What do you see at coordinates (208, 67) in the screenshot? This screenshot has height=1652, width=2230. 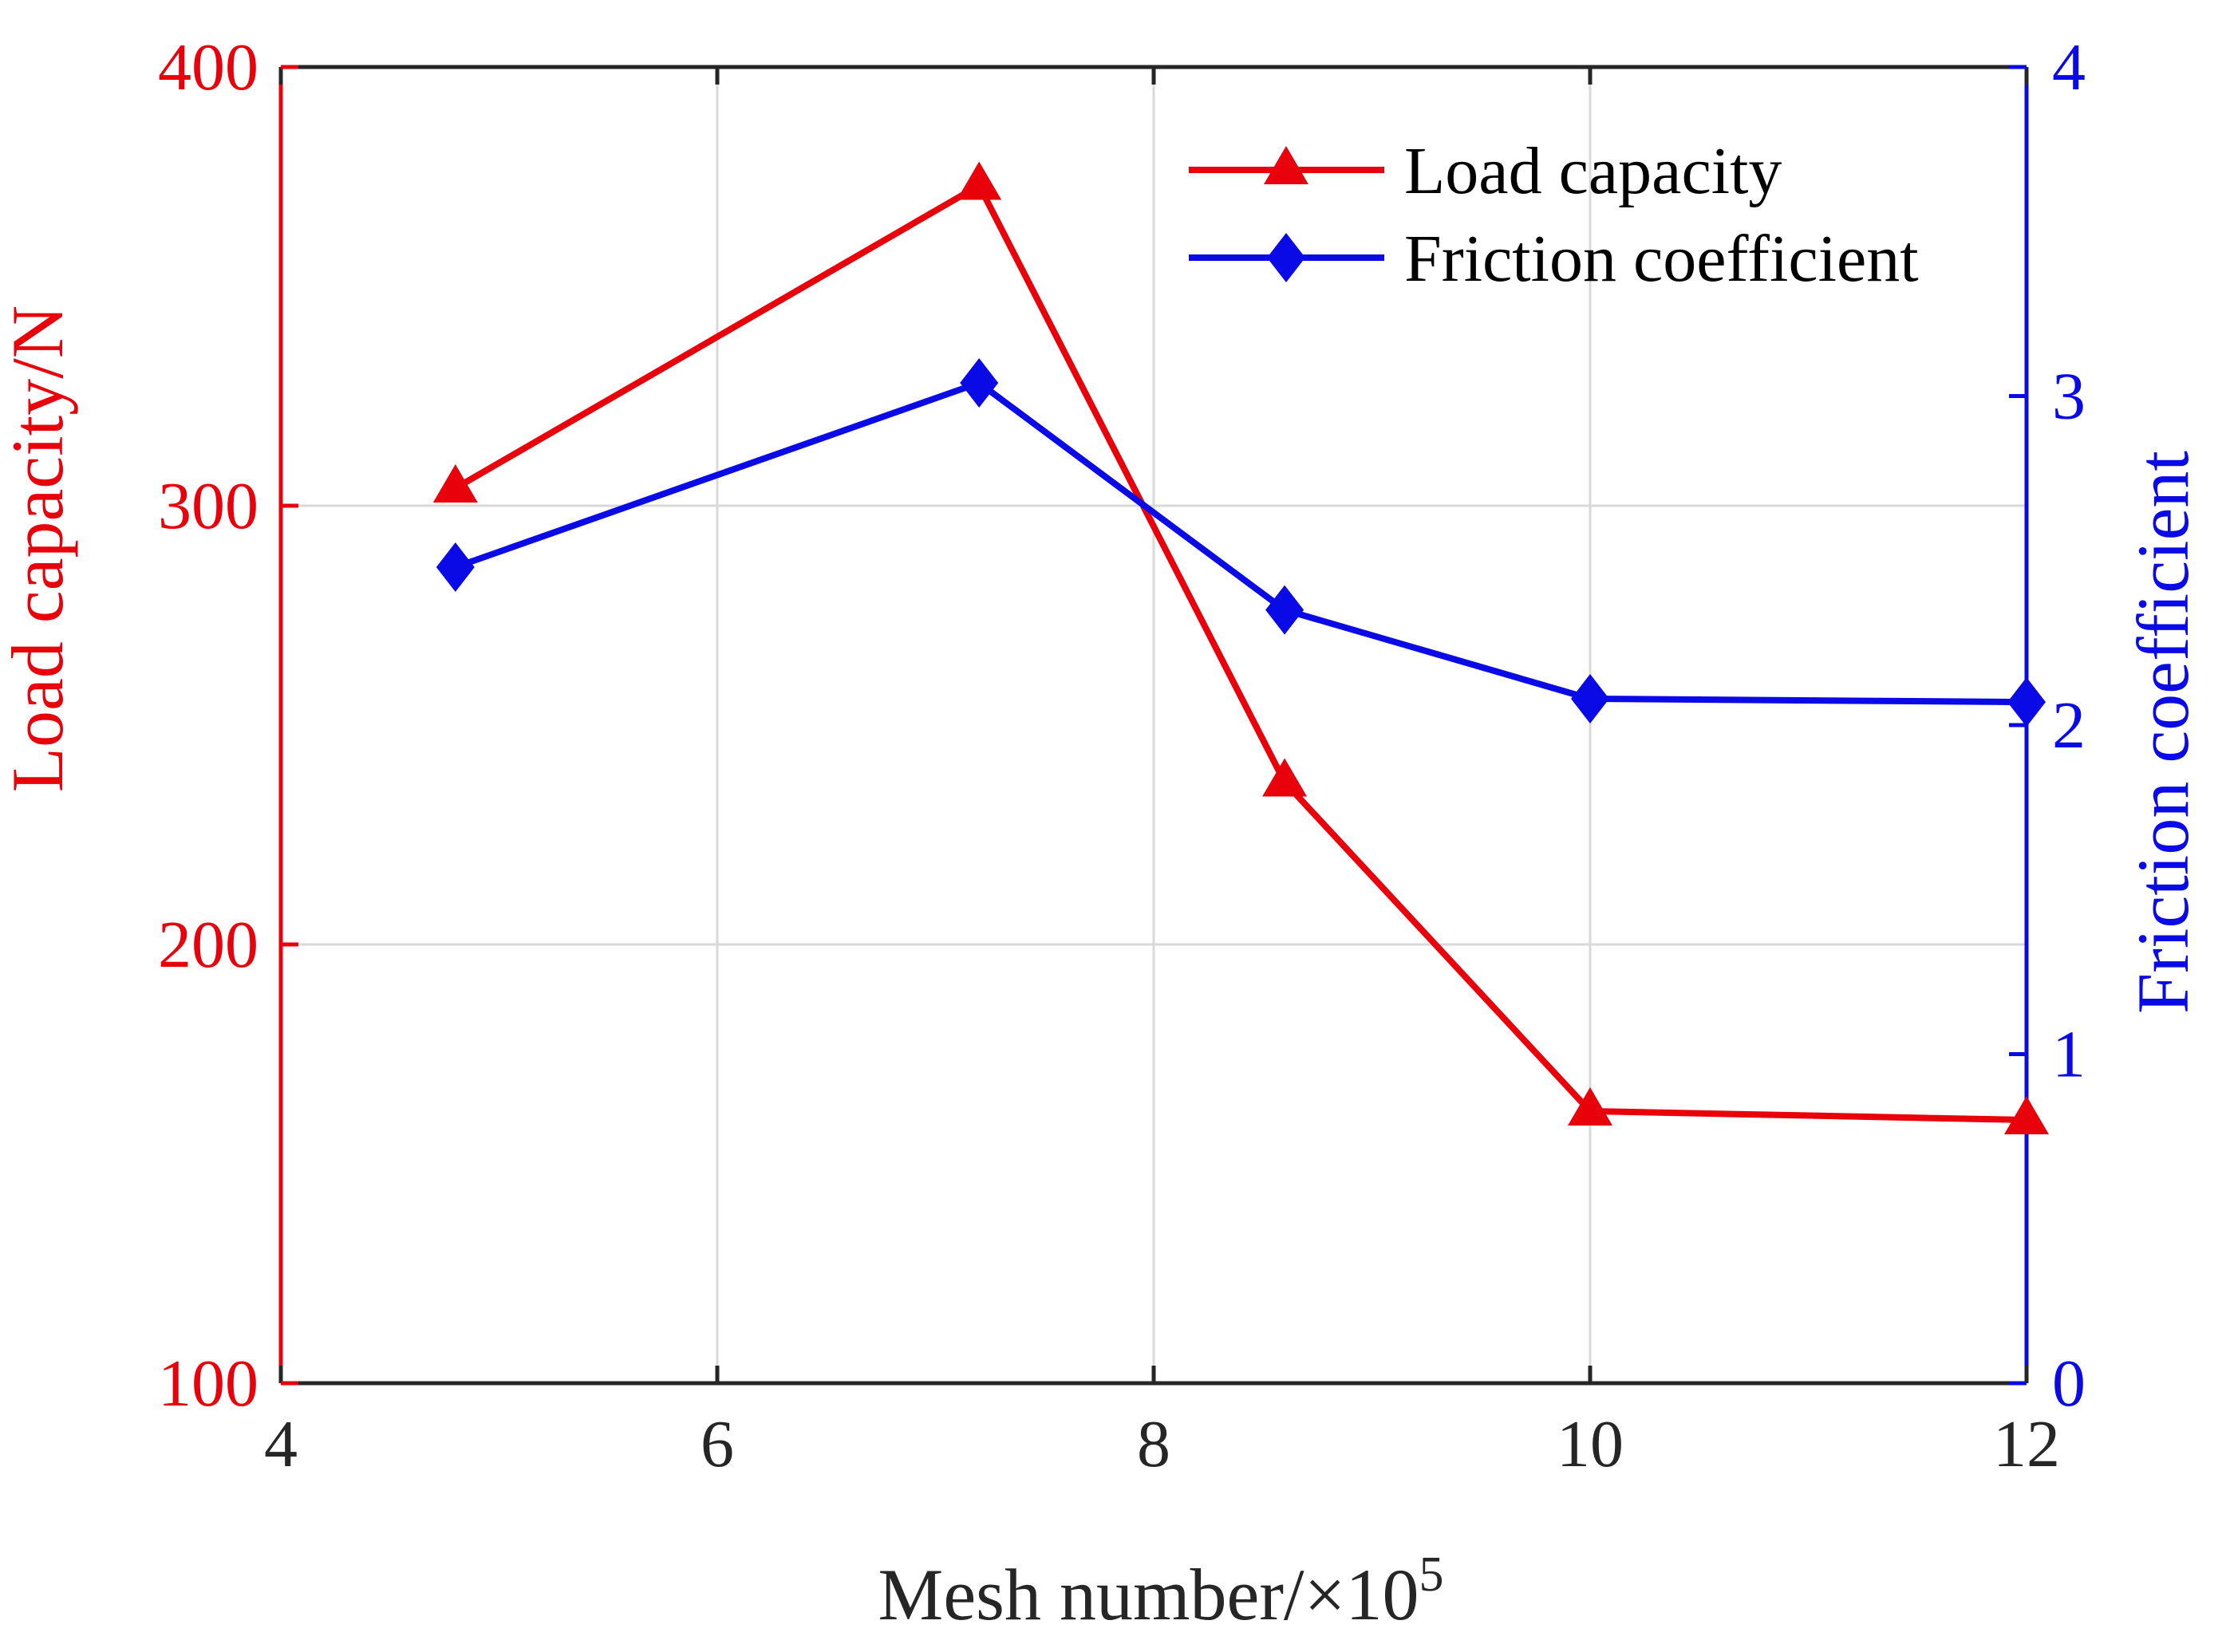 I see `left-y-tick-label: 400` at bounding box center [208, 67].